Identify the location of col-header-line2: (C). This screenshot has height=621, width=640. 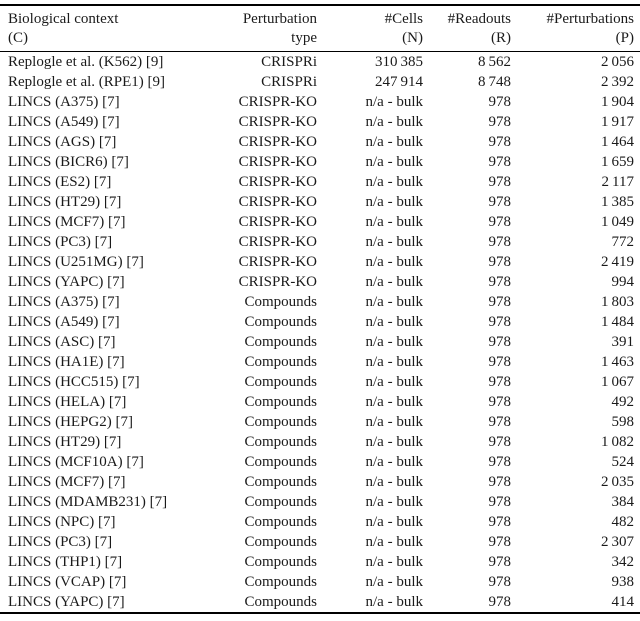
(18, 38).